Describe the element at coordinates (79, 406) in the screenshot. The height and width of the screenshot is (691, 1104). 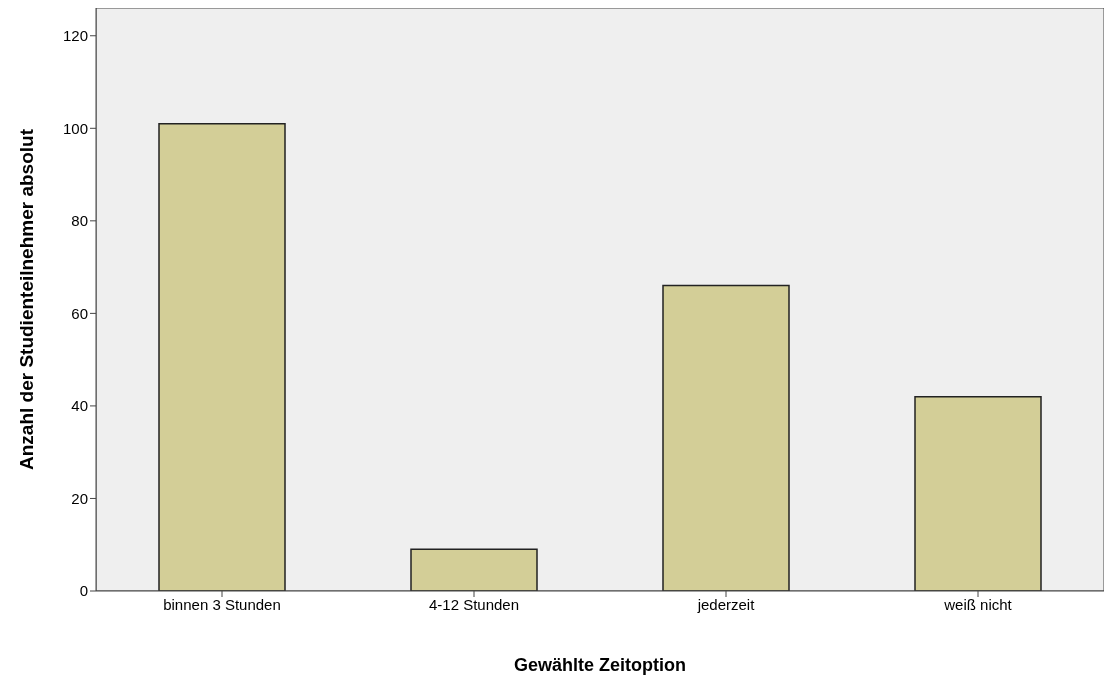
I see `y-tick-label: 40` at that location.